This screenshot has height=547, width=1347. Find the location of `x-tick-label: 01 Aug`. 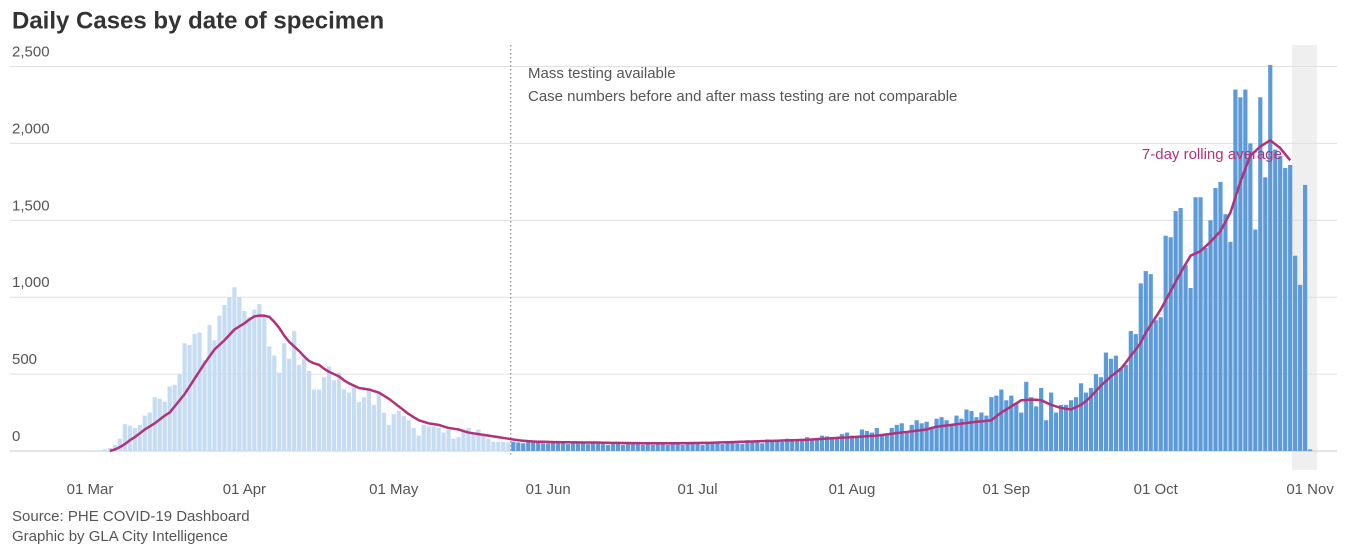

x-tick-label: 01 Aug is located at coordinates (852, 489).